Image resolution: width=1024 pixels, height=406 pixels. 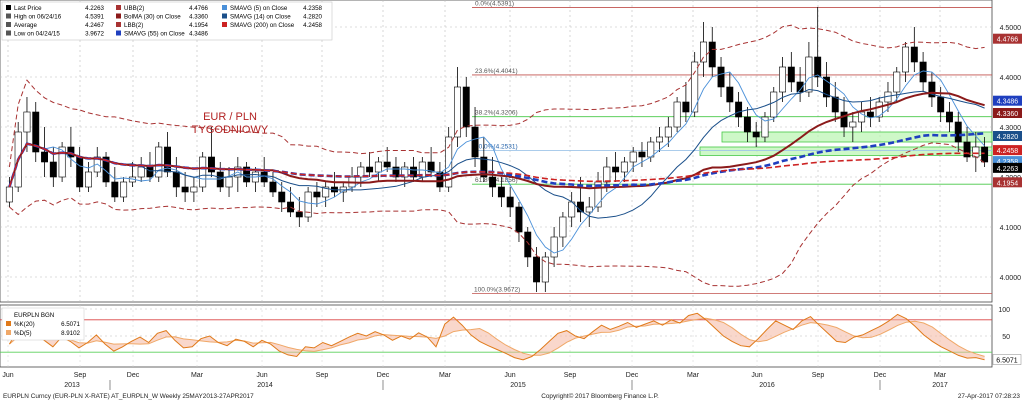 What do you see at coordinates (1007, 182) in the screenshot?
I see `right-value-label: 4.1954` at bounding box center [1007, 182].